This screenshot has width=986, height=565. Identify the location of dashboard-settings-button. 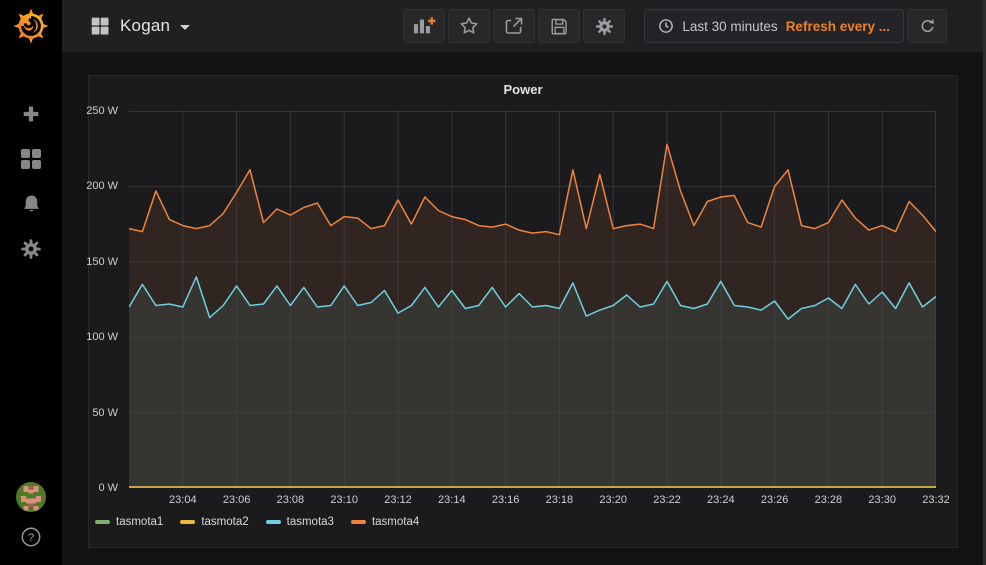
(604, 26).